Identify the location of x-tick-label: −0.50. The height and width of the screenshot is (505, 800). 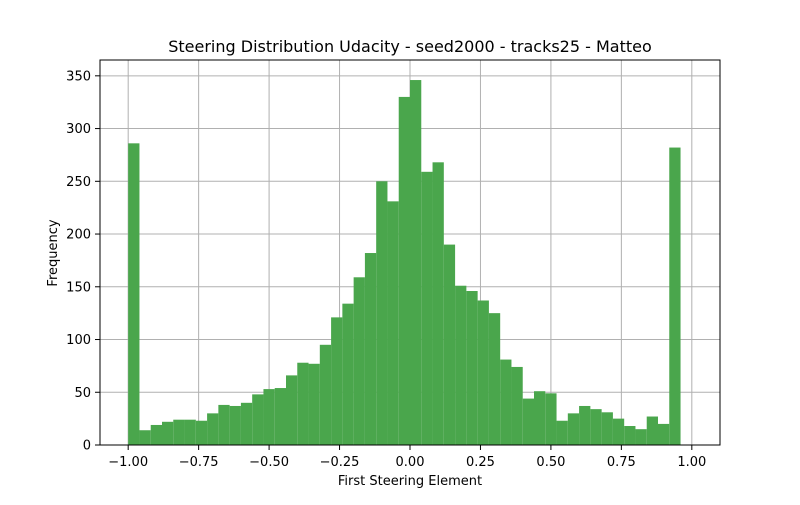
(269, 462).